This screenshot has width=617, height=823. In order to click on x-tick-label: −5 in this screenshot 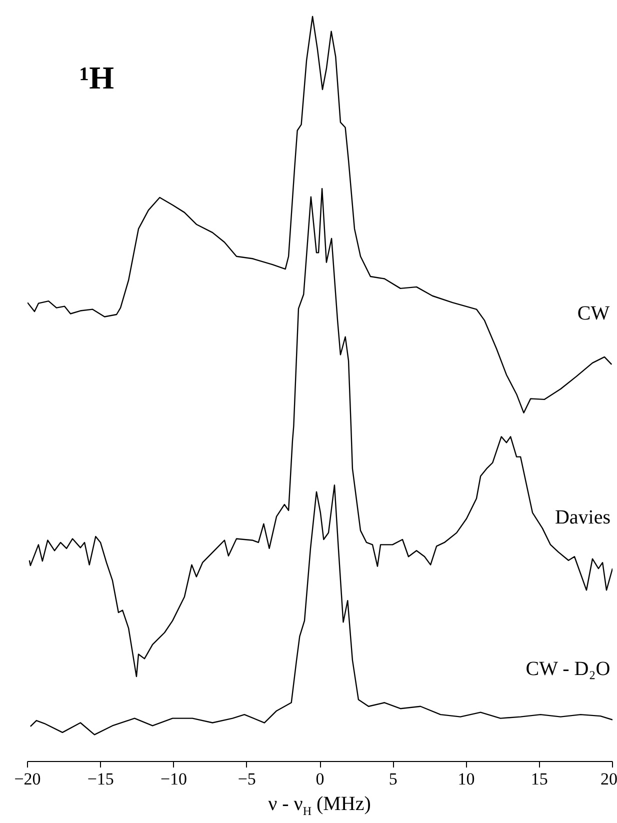, I will do `click(247, 779)`.